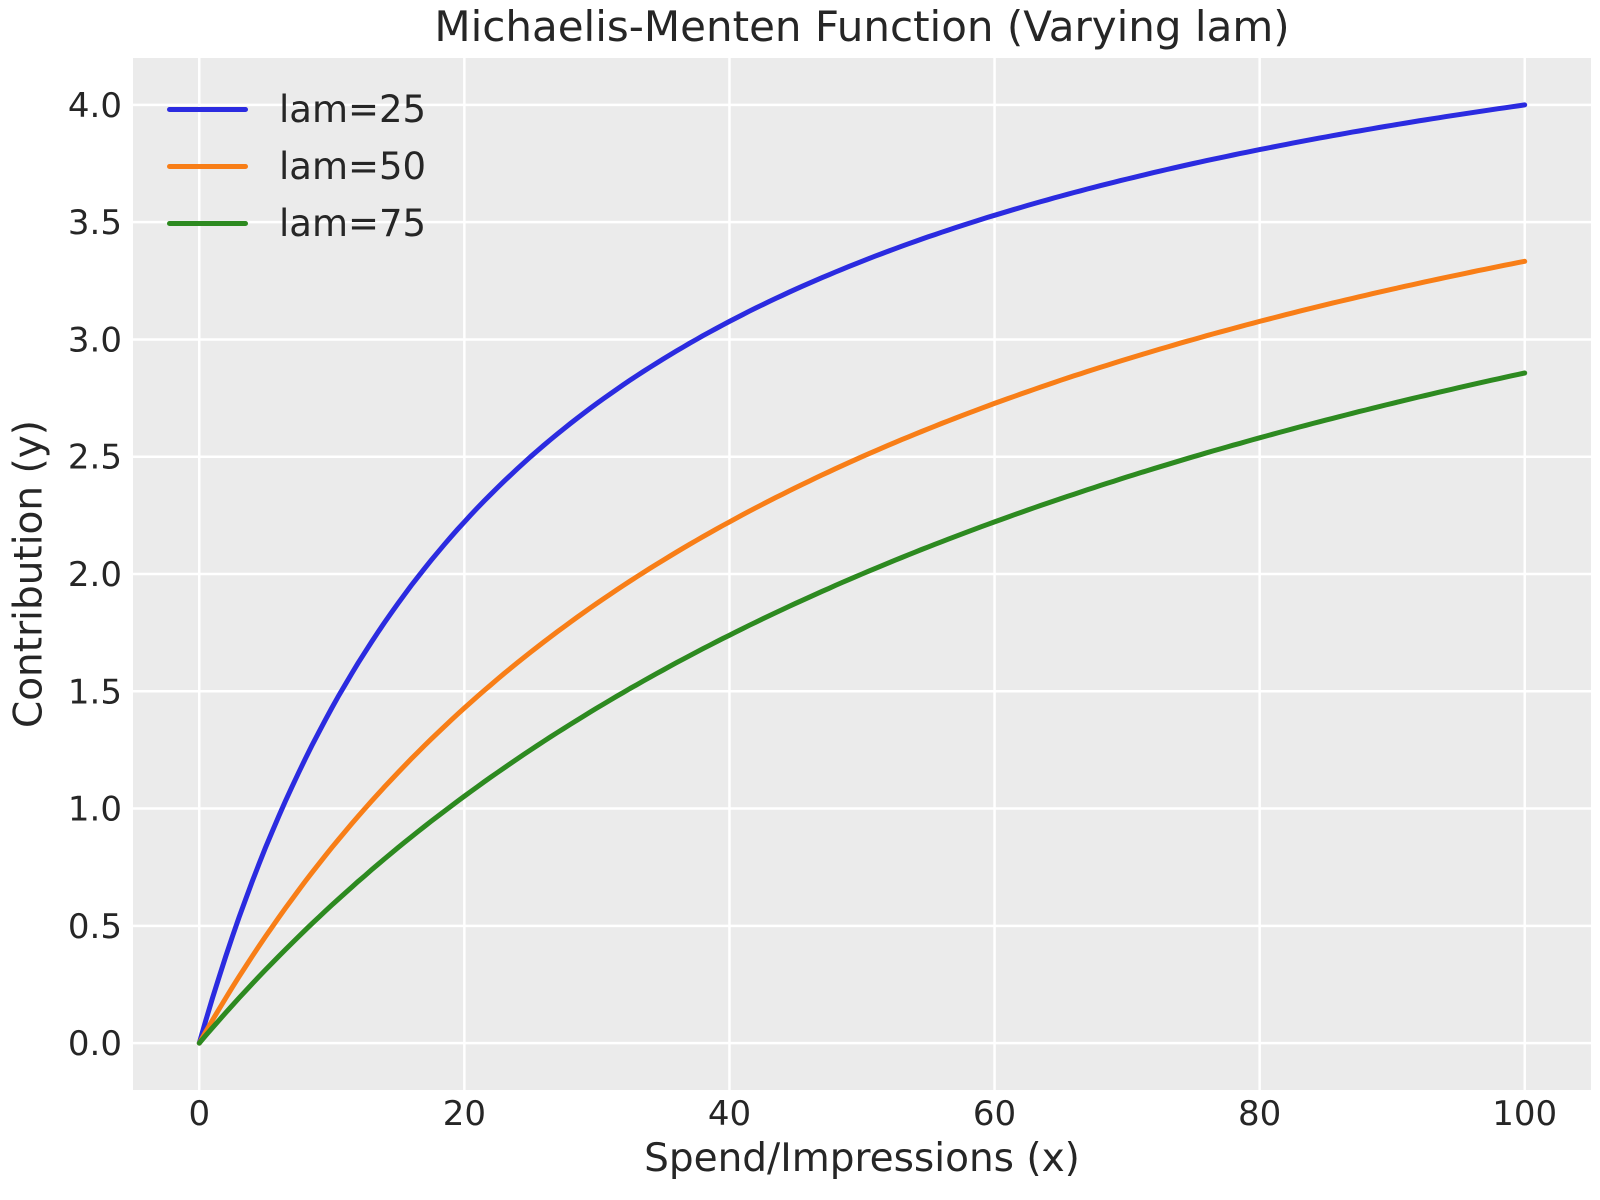  I want to click on y-tick-label: 3.0, so click(95, 340).